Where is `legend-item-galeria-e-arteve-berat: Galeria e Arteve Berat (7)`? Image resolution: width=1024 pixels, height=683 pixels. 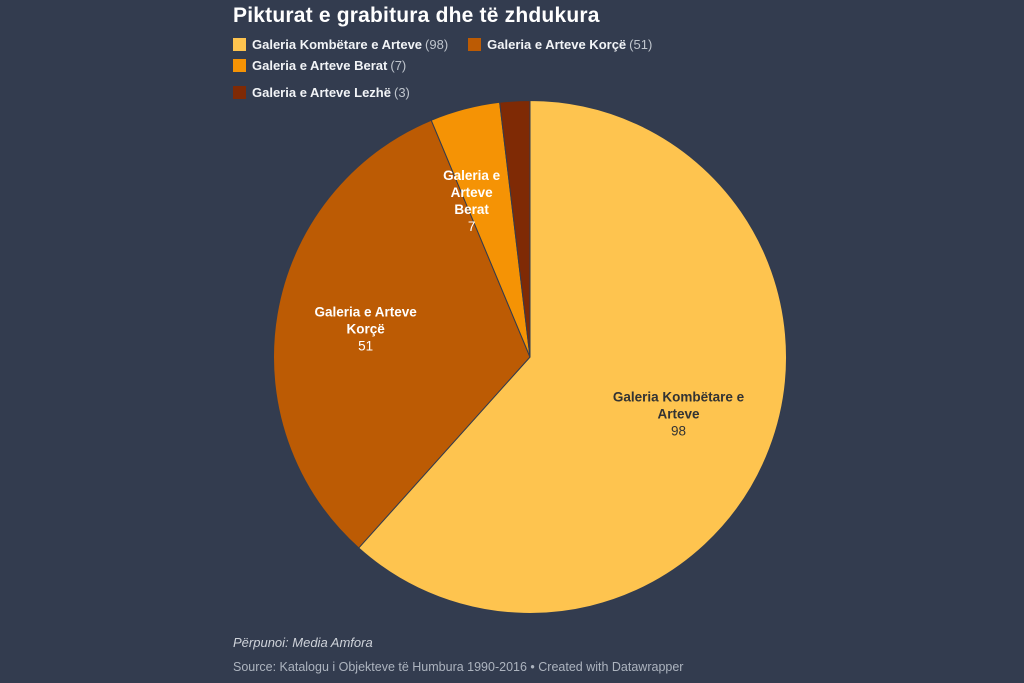 legend-item-galeria-e-arteve-berat: Galeria e Arteve Berat (7) is located at coordinates (319, 65).